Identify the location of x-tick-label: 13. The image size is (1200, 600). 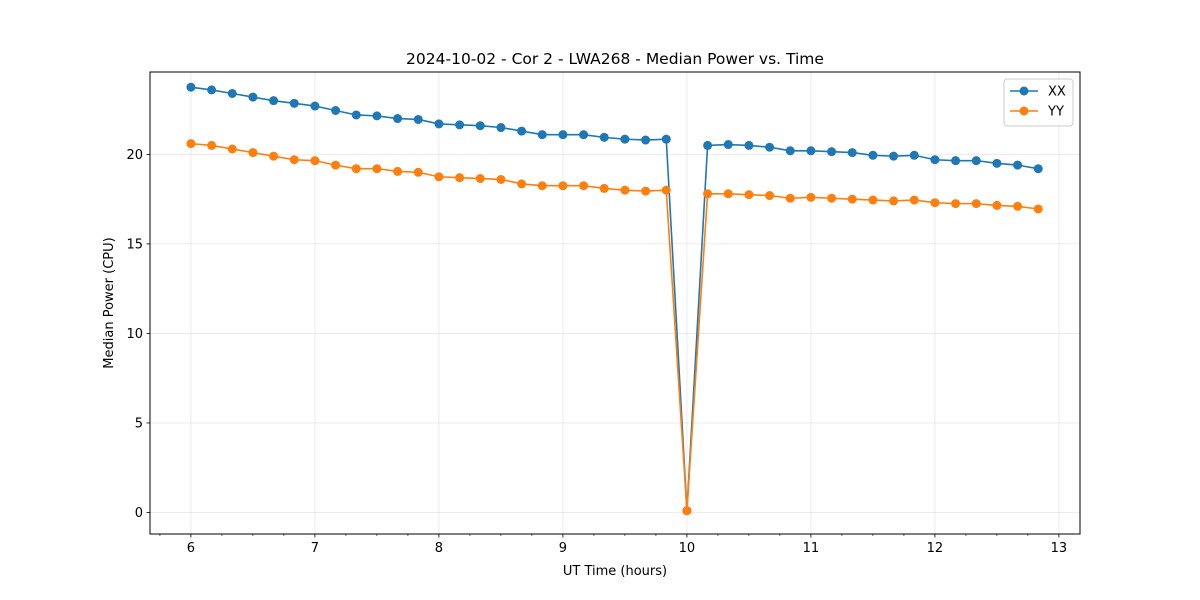
(1059, 548).